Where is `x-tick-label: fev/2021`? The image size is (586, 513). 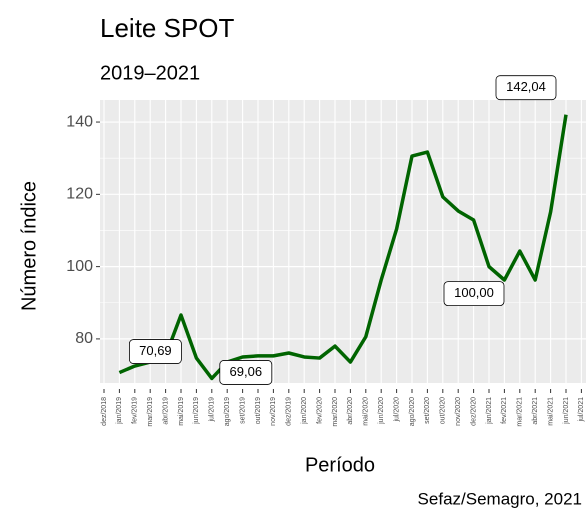 x-tick-label: fev/2021 is located at coordinates (504, 410).